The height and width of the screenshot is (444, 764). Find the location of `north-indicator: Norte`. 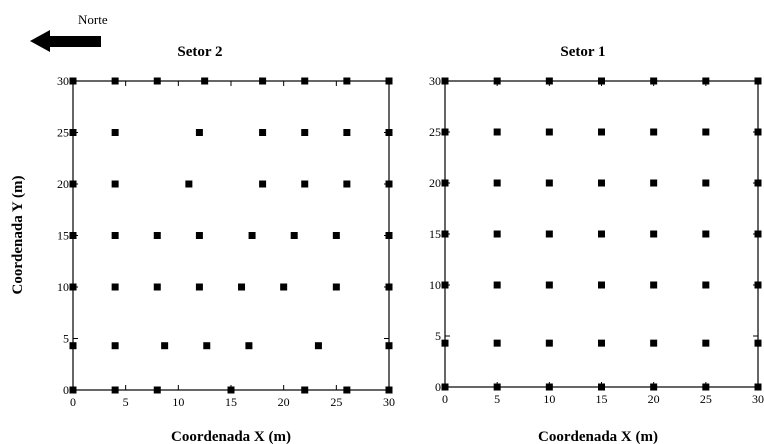

north-indicator: Norte is located at coordinates (69, 32).